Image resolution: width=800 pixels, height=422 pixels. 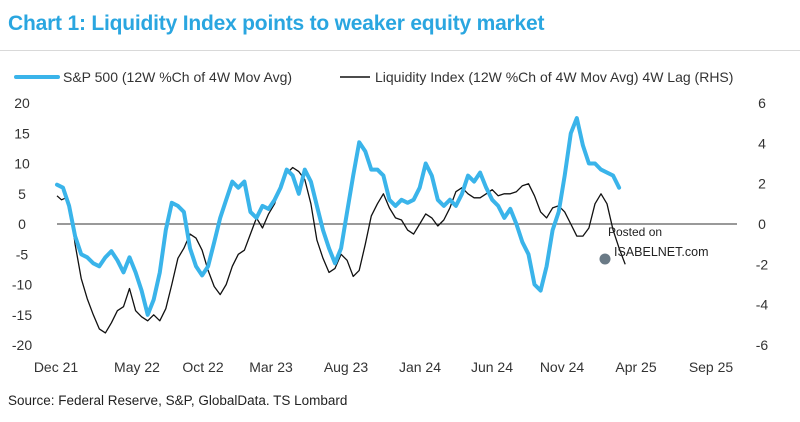 What do you see at coordinates (22, 315) in the screenshot?
I see `left-tick-label: -15` at bounding box center [22, 315].